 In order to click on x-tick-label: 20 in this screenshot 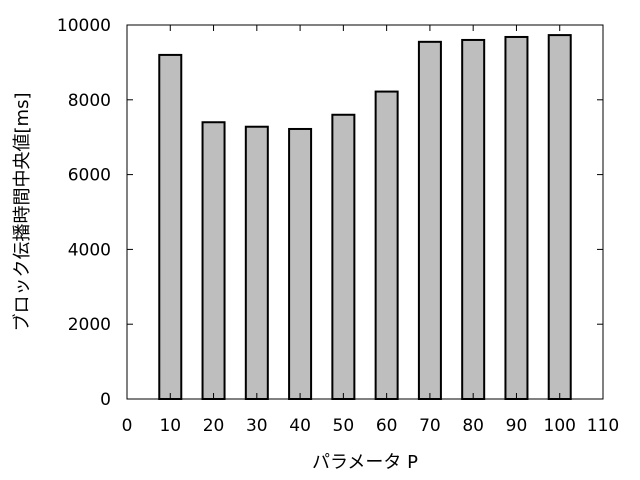, I will do `click(214, 426)`.